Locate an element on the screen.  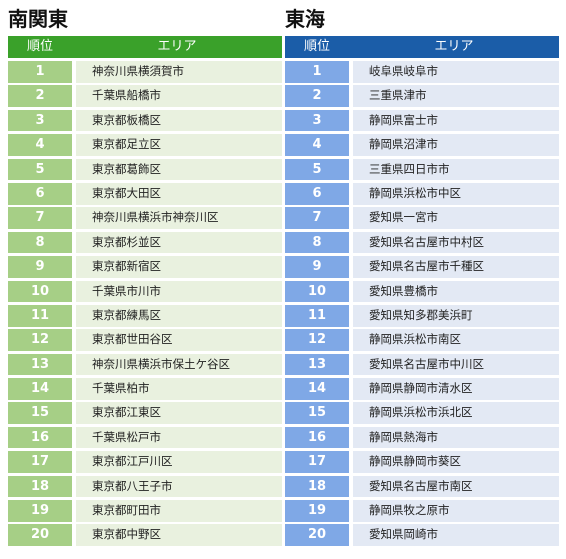
area-cell: 神奈川県横須賀市 is located at coordinates (179, 72).